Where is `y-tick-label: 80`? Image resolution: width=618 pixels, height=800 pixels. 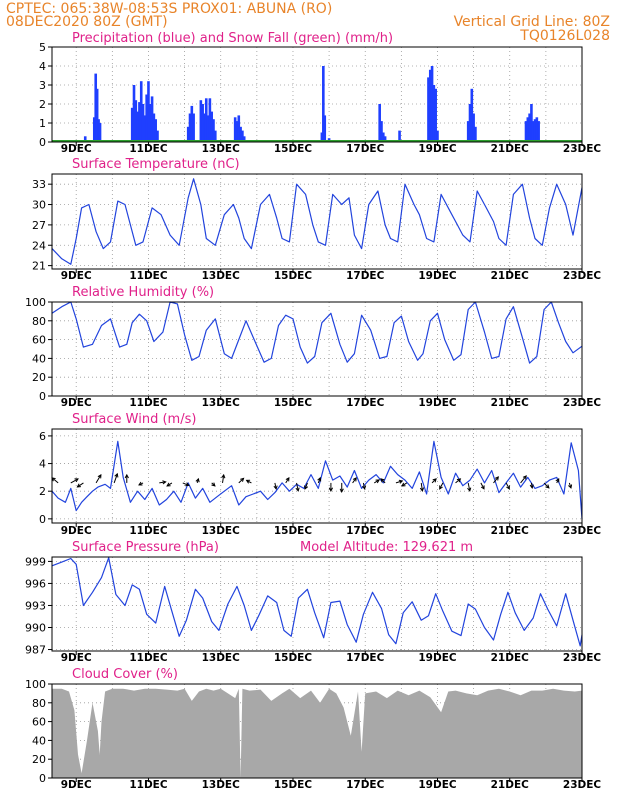
y-tick-label: 80 is located at coordinates (39, 321).